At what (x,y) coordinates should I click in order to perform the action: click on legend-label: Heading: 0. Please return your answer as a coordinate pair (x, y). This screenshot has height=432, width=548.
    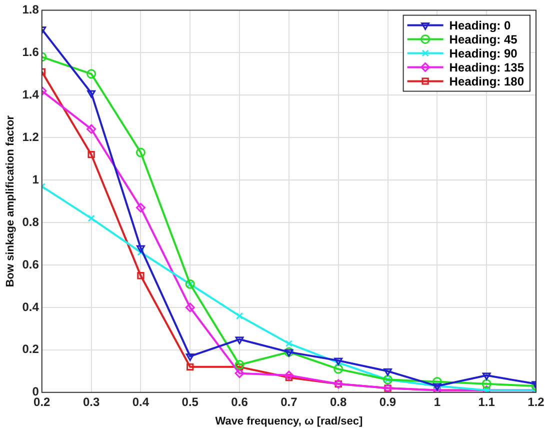
    Looking at the image, I should click on (480, 25).